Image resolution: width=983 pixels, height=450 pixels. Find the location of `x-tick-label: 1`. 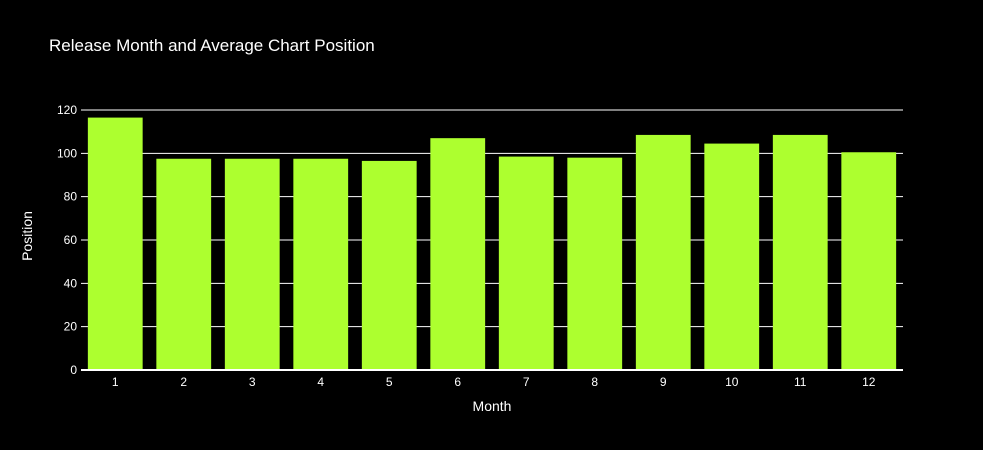

x-tick-label: 1 is located at coordinates (115, 382).